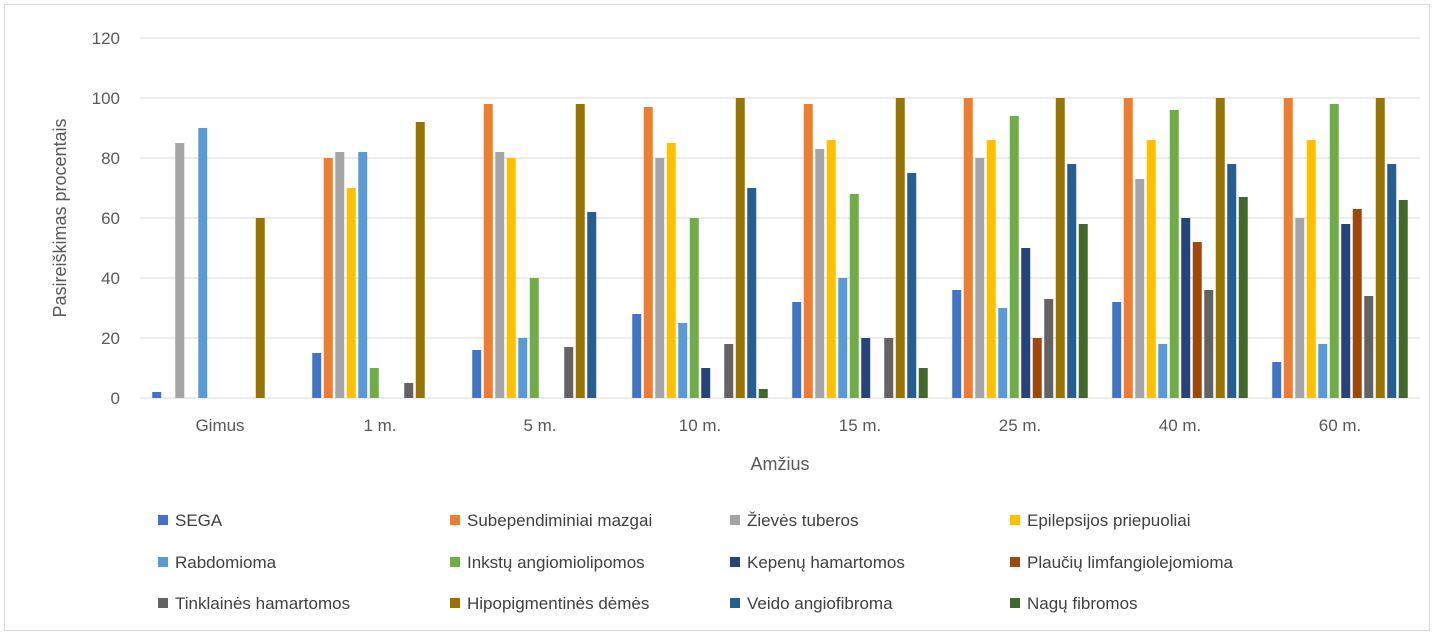  I want to click on x-tick-label: 60 m., so click(1340, 425).